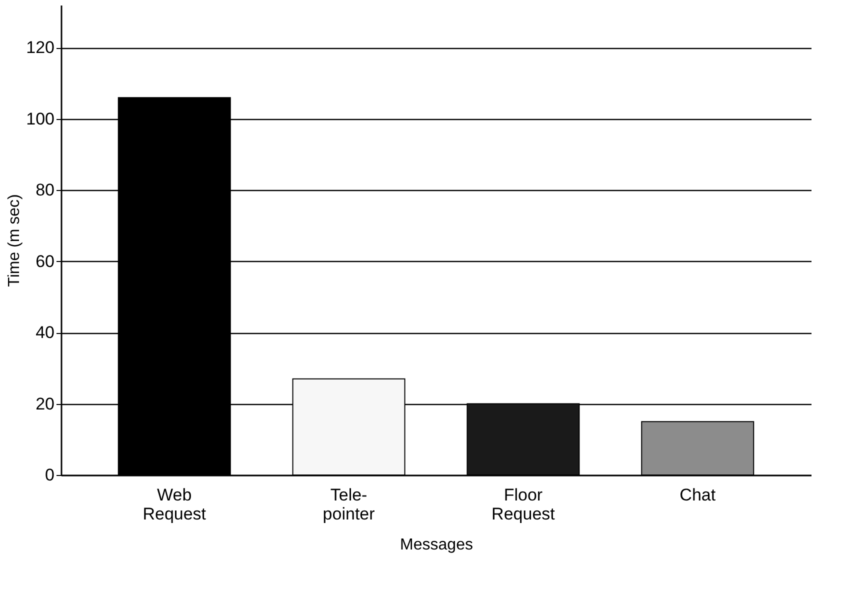 This screenshot has width=857, height=607. I want to click on y-tick-label: 100, so click(40, 118).